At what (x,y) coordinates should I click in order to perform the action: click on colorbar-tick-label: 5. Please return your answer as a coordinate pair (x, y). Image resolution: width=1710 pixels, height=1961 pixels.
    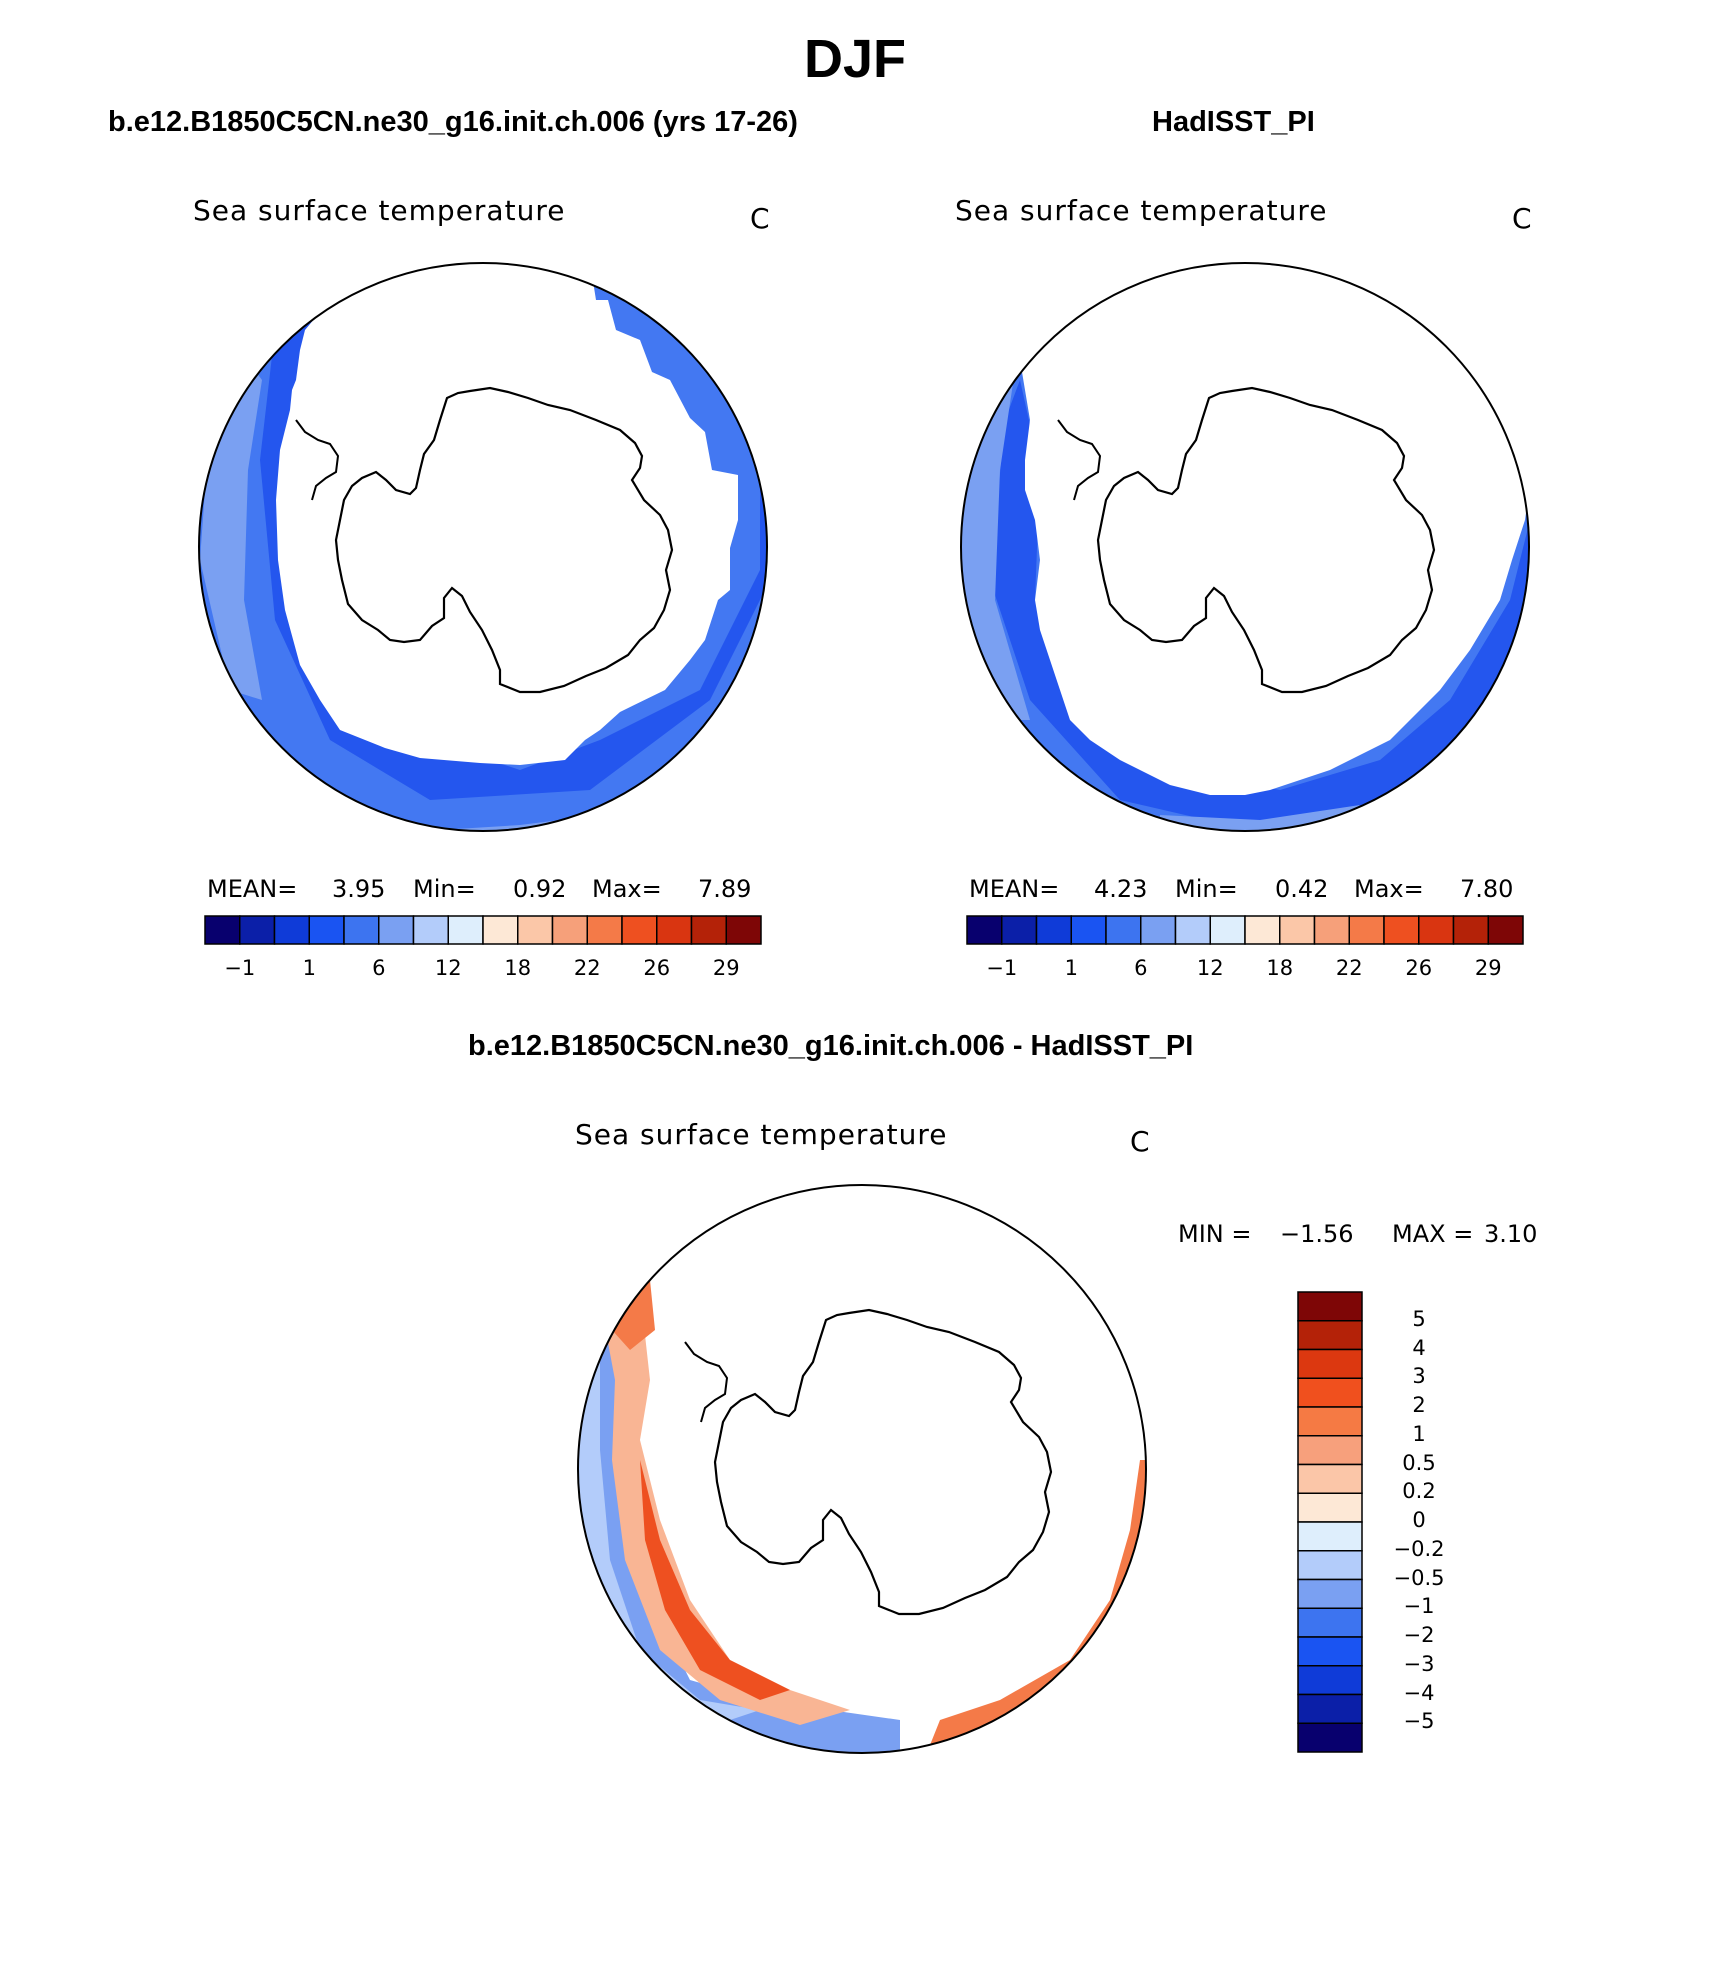
    Looking at the image, I should click on (1419, 1318).